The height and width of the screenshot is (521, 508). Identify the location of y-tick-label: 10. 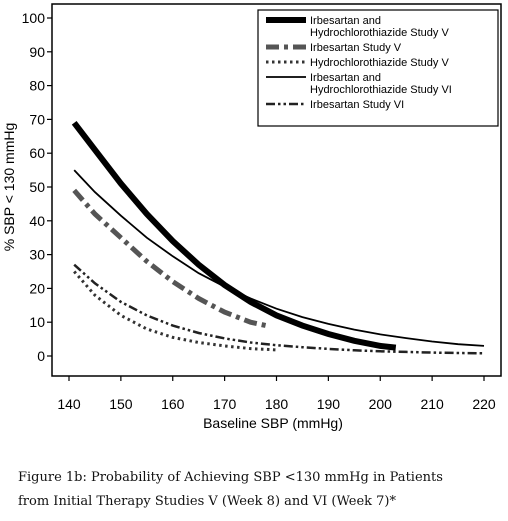
(37, 322).